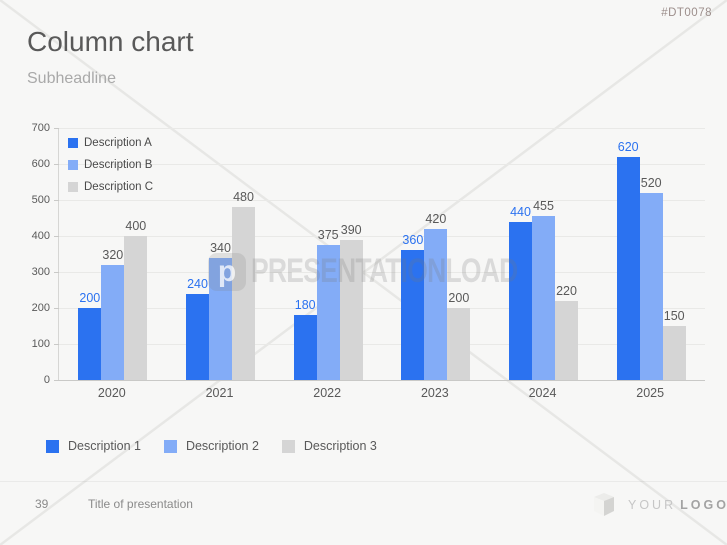 This screenshot has height=545, width=727. I want to click on legend-label: Description A, so click(118, 143).